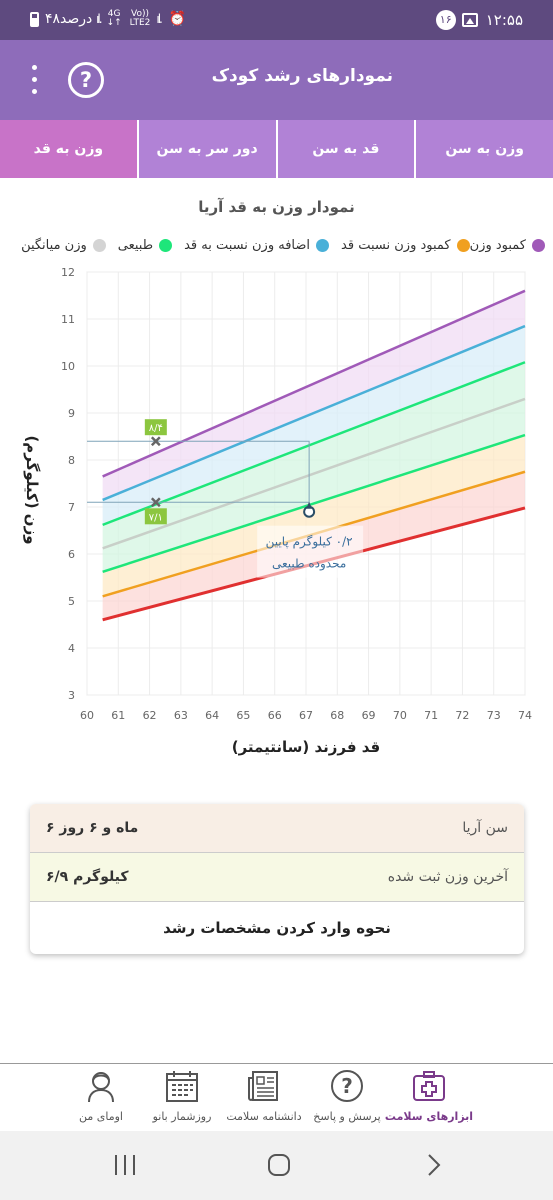  I want to click on legend-underweight-severe: کمبود وزن, so click(507, 245).